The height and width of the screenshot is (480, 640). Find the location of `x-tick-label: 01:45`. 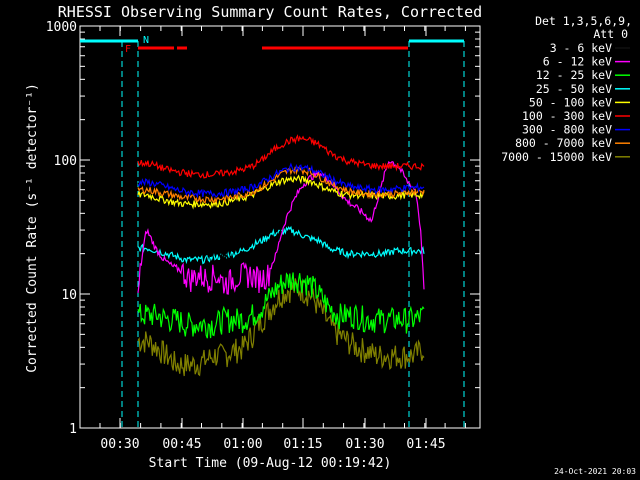

x-tick-label: 01:45 is located at coordinates (425, 444).